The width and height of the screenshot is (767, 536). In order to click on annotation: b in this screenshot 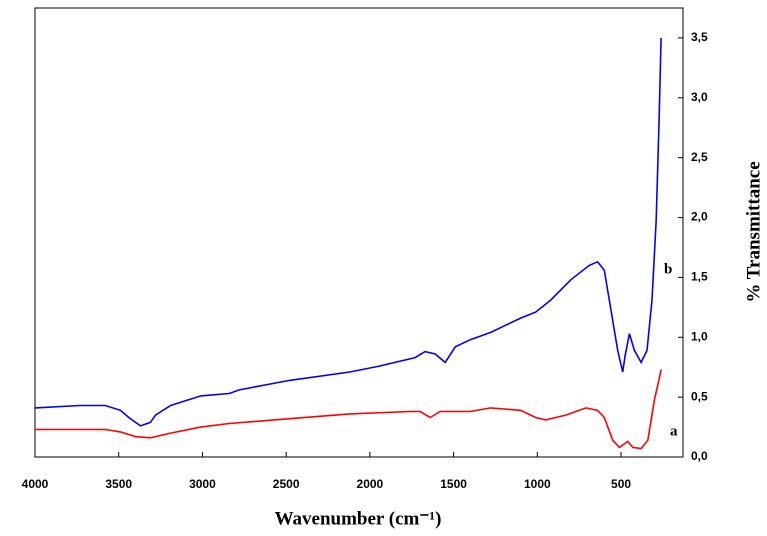, I will do `click(668, 269)`.